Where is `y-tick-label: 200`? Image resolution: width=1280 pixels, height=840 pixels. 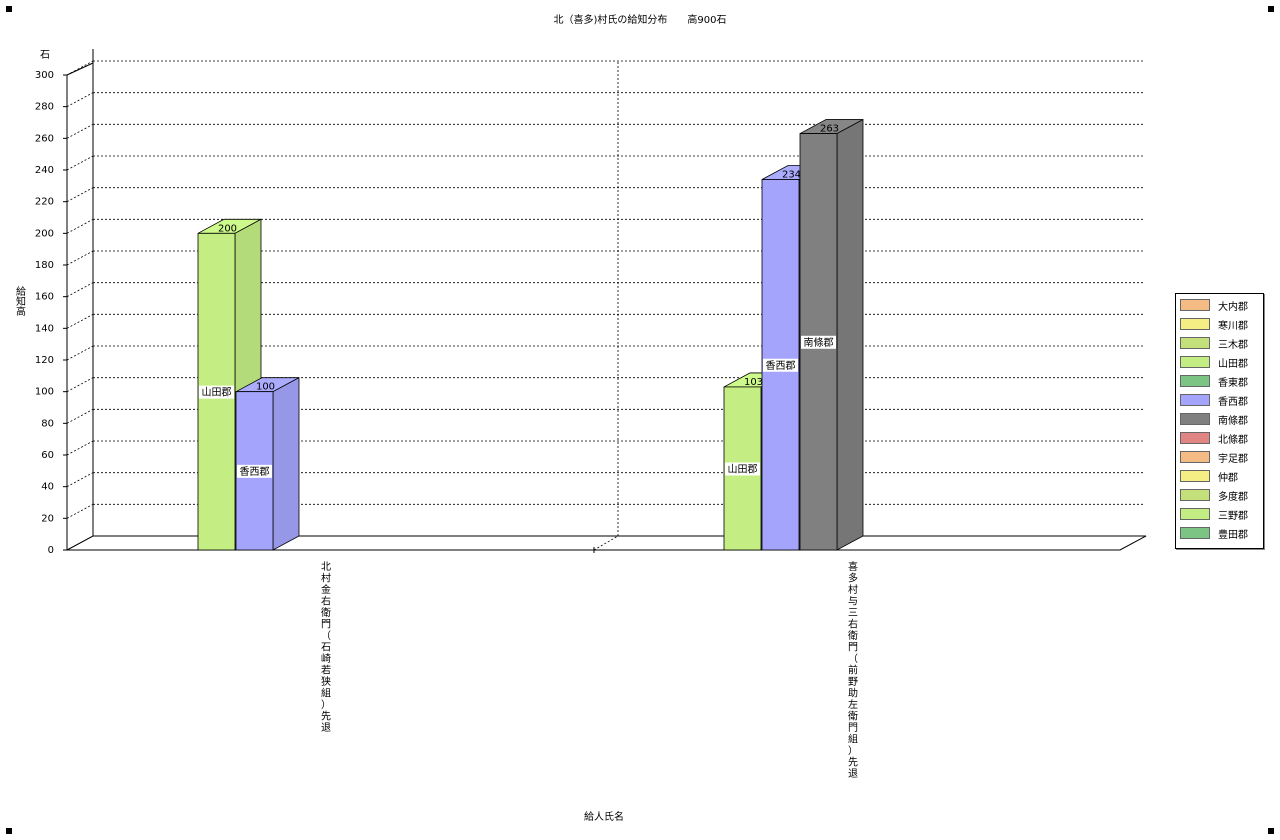
y-tick-label: 200 is located at coordinates (44, 233).